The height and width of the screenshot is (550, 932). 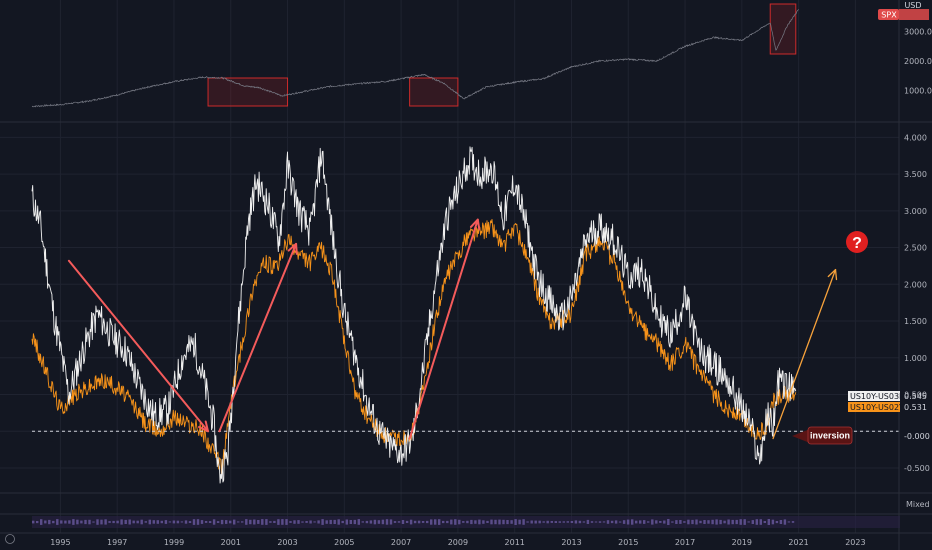 What do you see at coordinates (915, 284) in the screenshot?
I see `y-tick-label: 2.000` at bounding box center [915, 284].